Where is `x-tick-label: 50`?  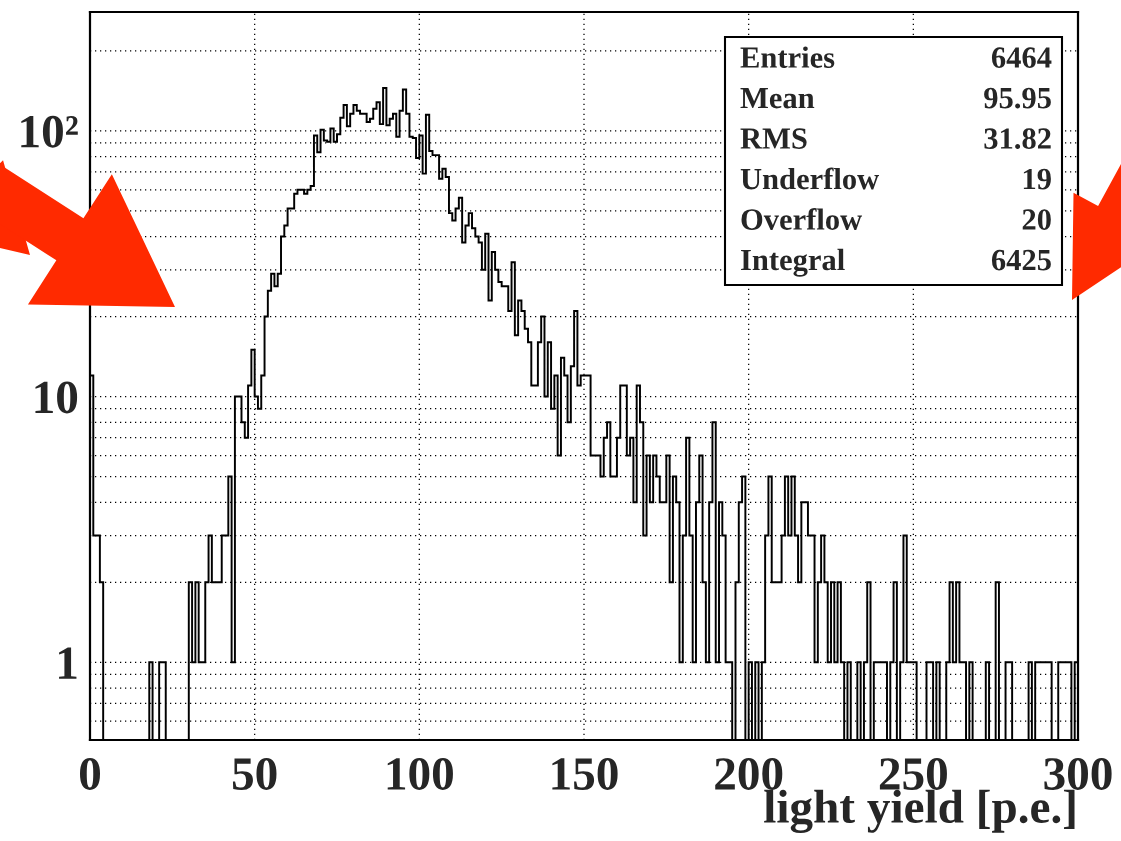
x-tick-label: 50 is located at coordinates (254, 774).